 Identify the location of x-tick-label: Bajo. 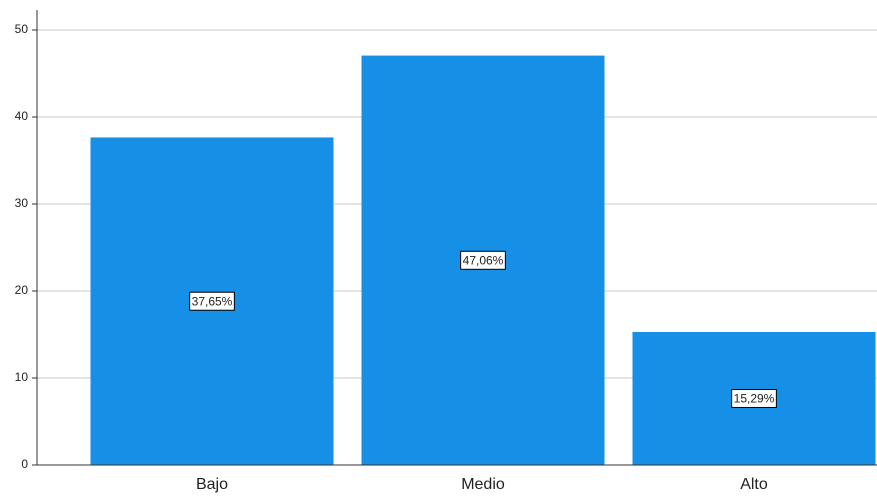
(212, 484).